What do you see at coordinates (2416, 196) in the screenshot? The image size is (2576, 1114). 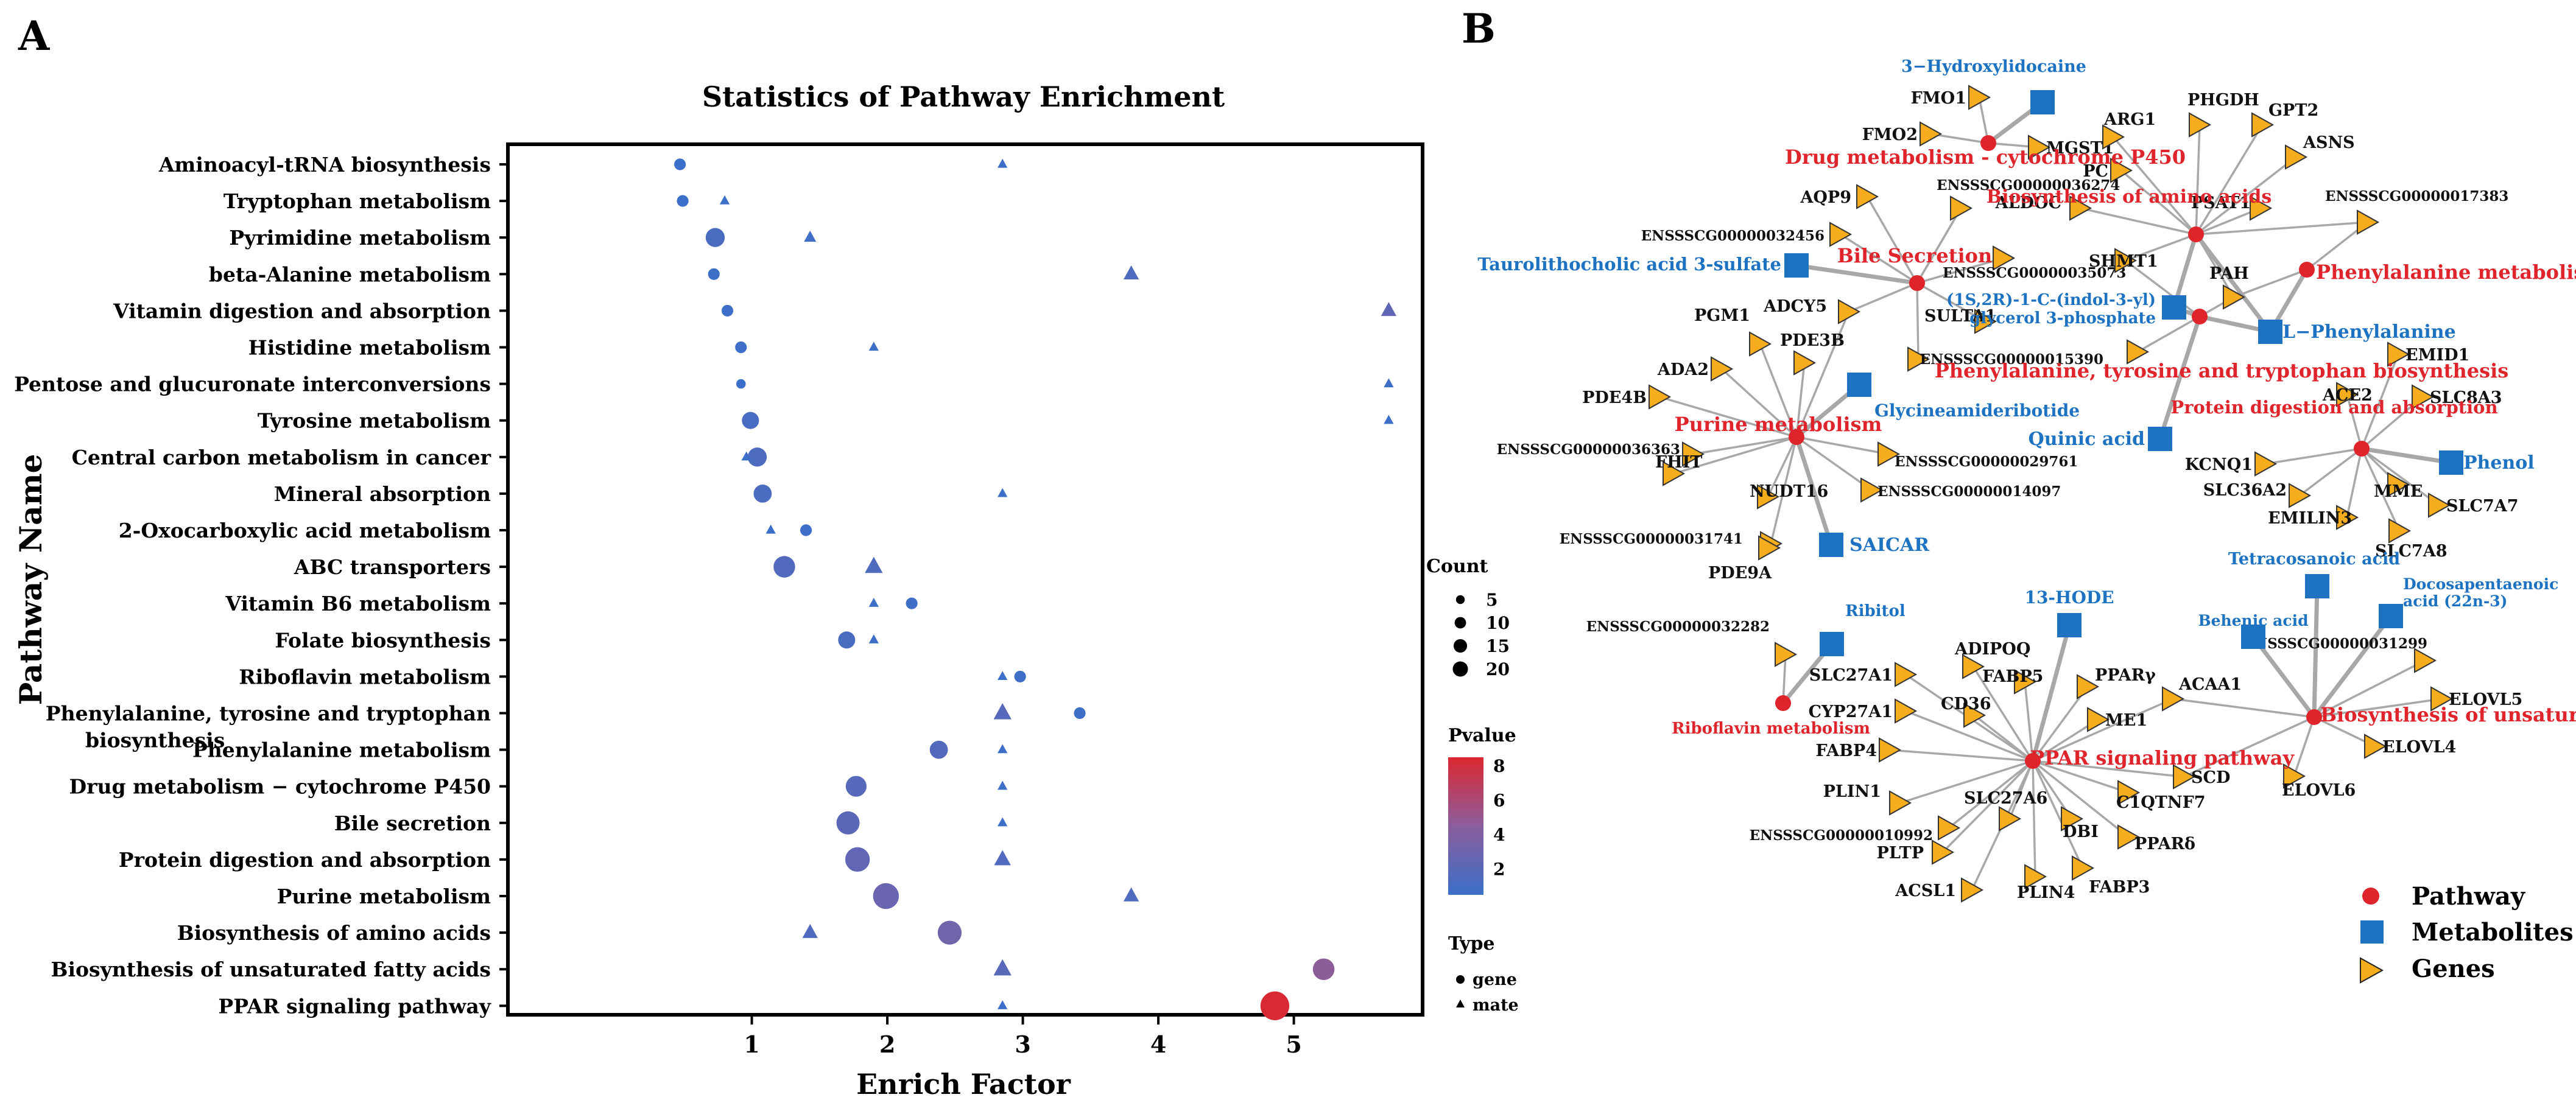 I see `gene-label: ENSSSCG00000017383` at bounding box center [2416, 196].